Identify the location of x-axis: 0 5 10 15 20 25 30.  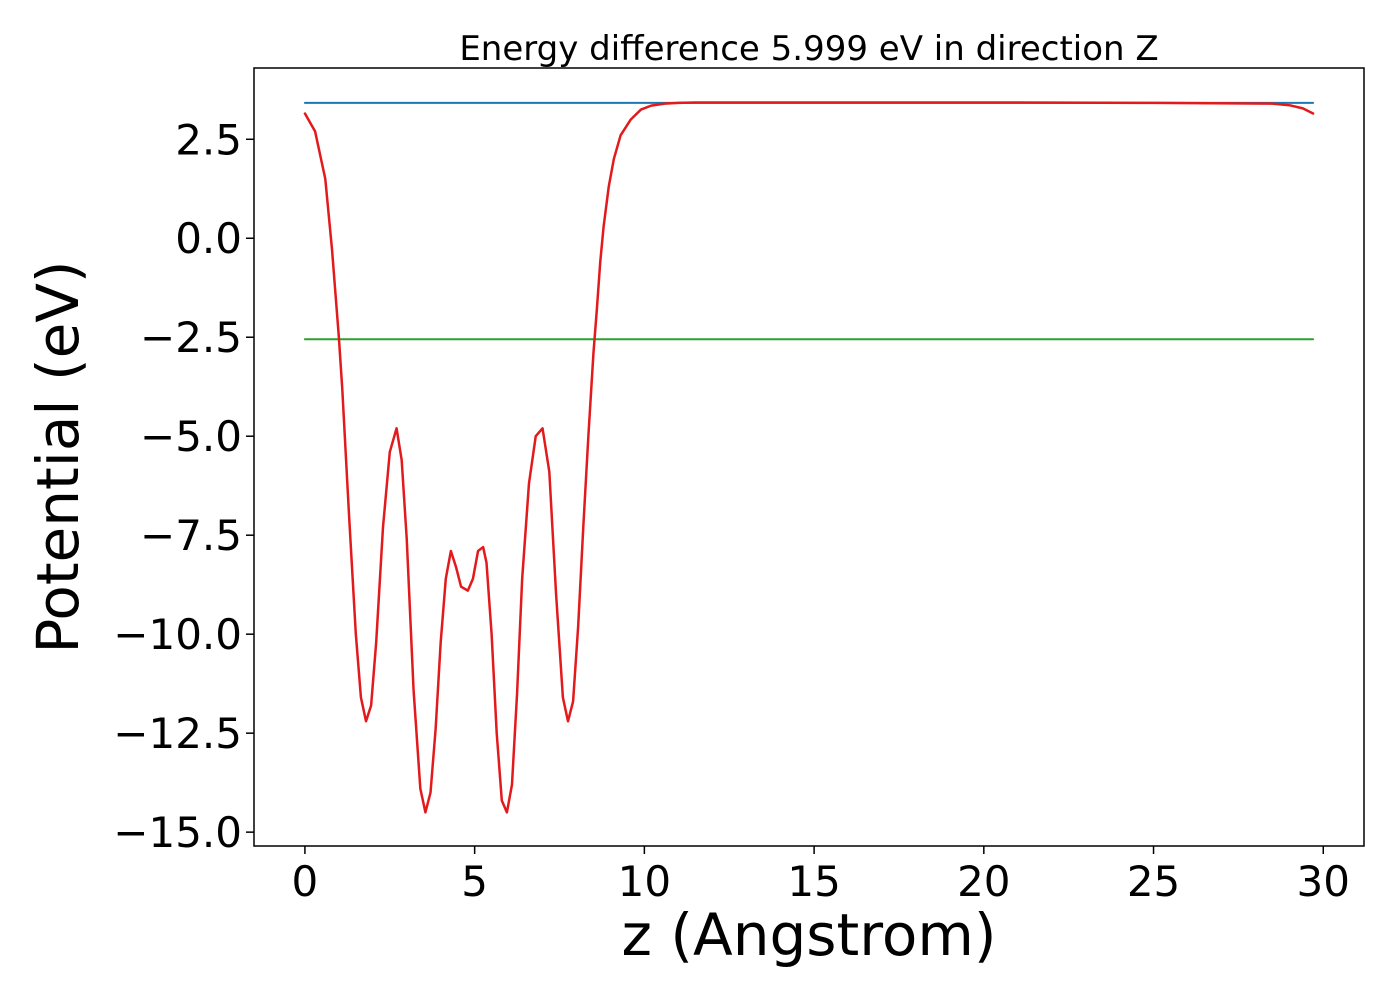
(821, 876).